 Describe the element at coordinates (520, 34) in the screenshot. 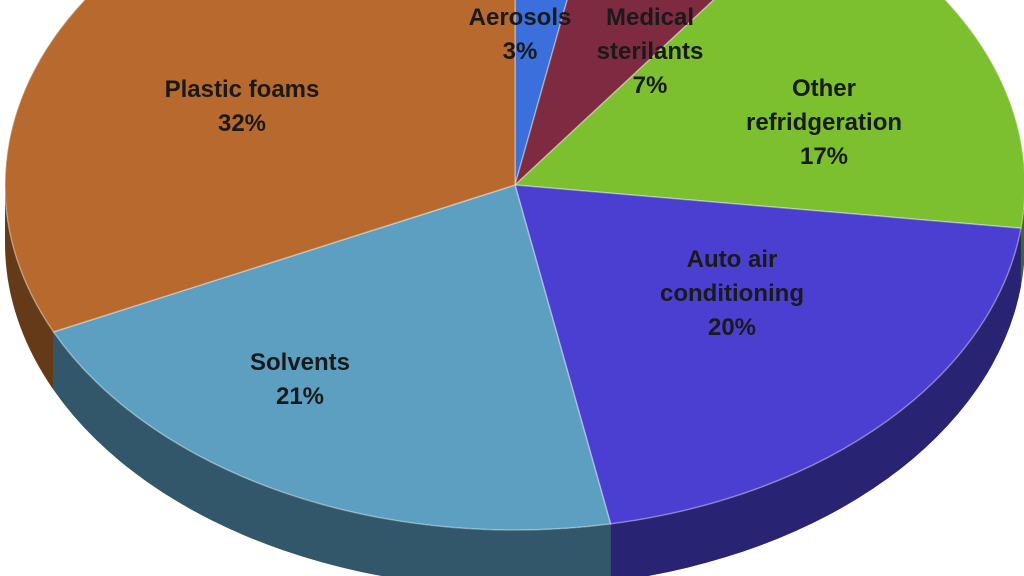

I see `label-aerosols: Aerosols 3%` at that location.